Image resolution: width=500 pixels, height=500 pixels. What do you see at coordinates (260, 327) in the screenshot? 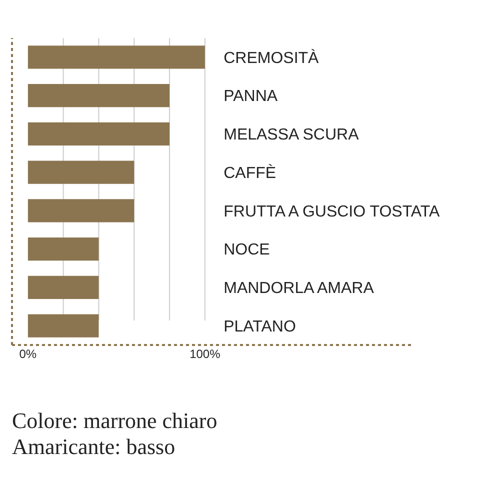
I see `y-tick-label: PLATANO` at bounding box center [260, 327].